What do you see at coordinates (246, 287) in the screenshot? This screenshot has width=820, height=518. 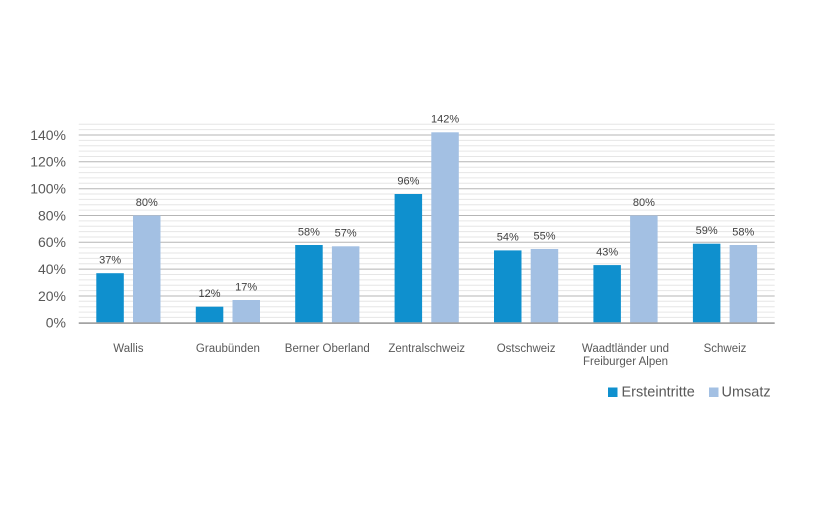 I see `svg-text: 17%` at bounding box center [246, 287].